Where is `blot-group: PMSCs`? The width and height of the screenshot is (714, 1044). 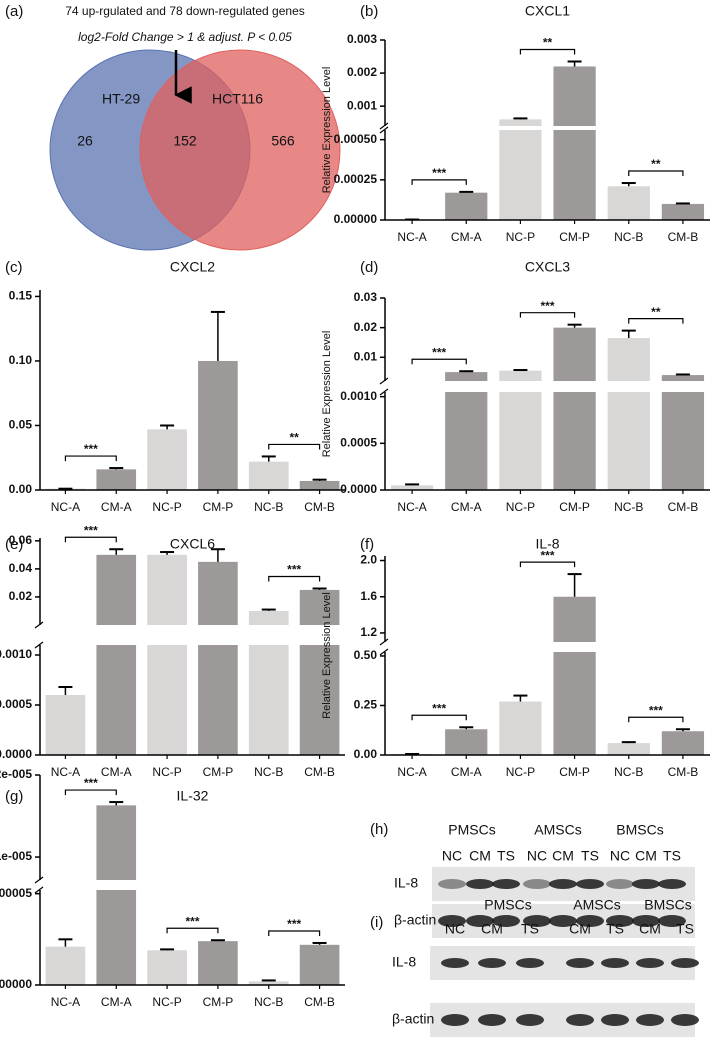
blot-group: PMSCs is located at coordinates (471, 830).